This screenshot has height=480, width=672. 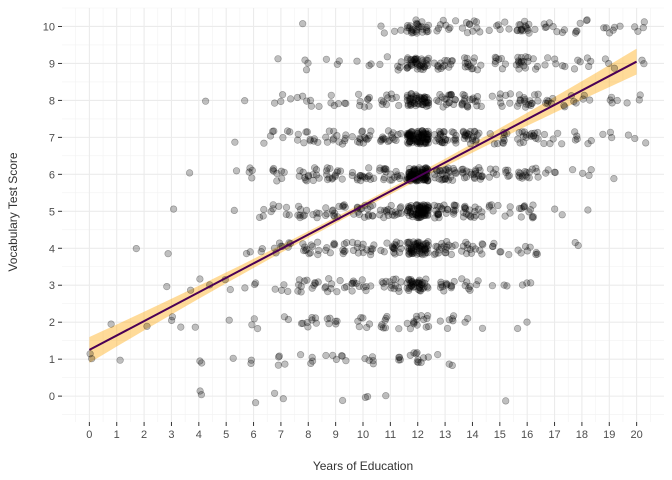 I want to click on x-tick-label: 9, so click(x=336, y=435).